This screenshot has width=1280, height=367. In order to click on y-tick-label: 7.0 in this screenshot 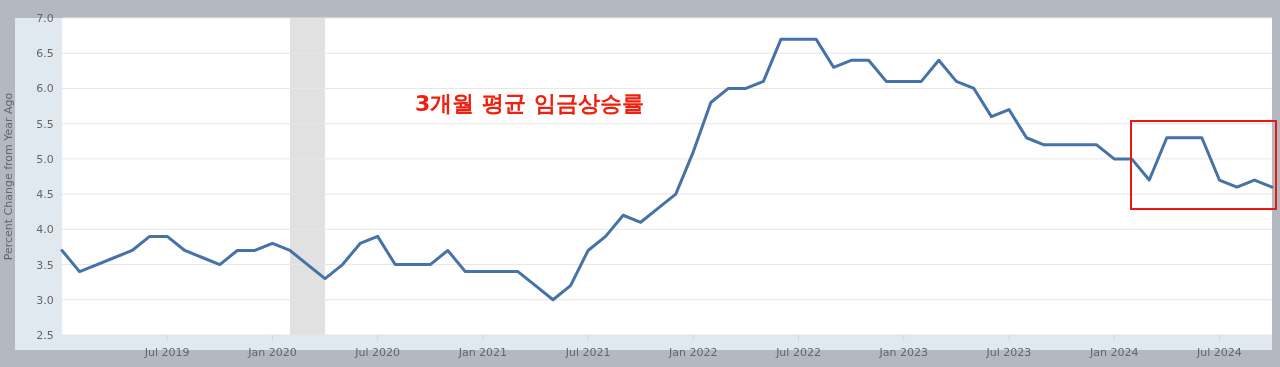, I will do `click(45, 18)`.